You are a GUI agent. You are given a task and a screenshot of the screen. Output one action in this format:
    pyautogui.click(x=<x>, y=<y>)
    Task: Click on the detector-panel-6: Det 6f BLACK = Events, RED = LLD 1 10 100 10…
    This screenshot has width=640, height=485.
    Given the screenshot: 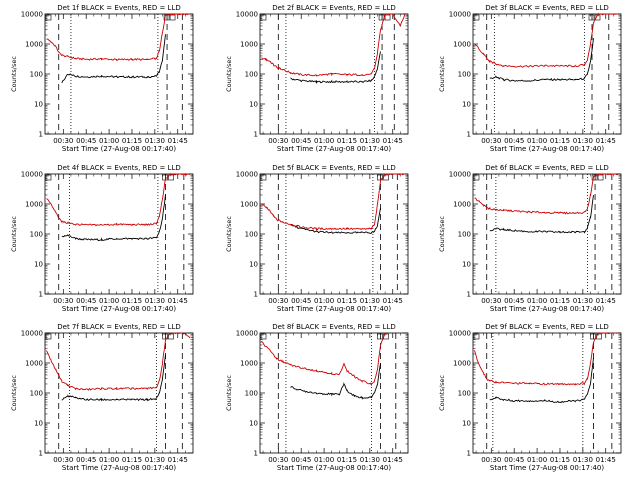 What is the action you would take?
    pyautogui.click(x=530, y=238)
    